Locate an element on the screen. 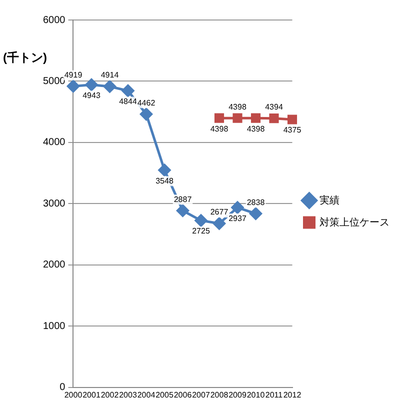 Image resolution: width=415 pixels, height=409 pixels. data-label: 4919 is located at coordinates (73, 75).